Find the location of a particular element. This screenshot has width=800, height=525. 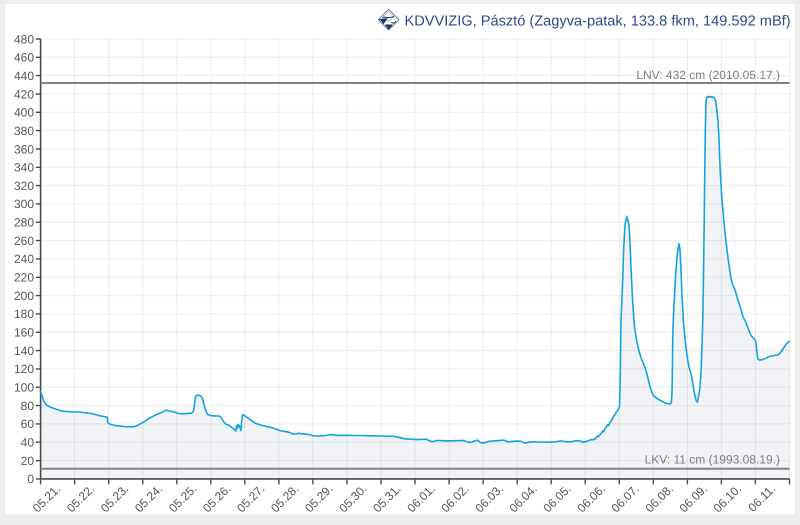

svg-text: 20 is located at coordinates (28, 461).